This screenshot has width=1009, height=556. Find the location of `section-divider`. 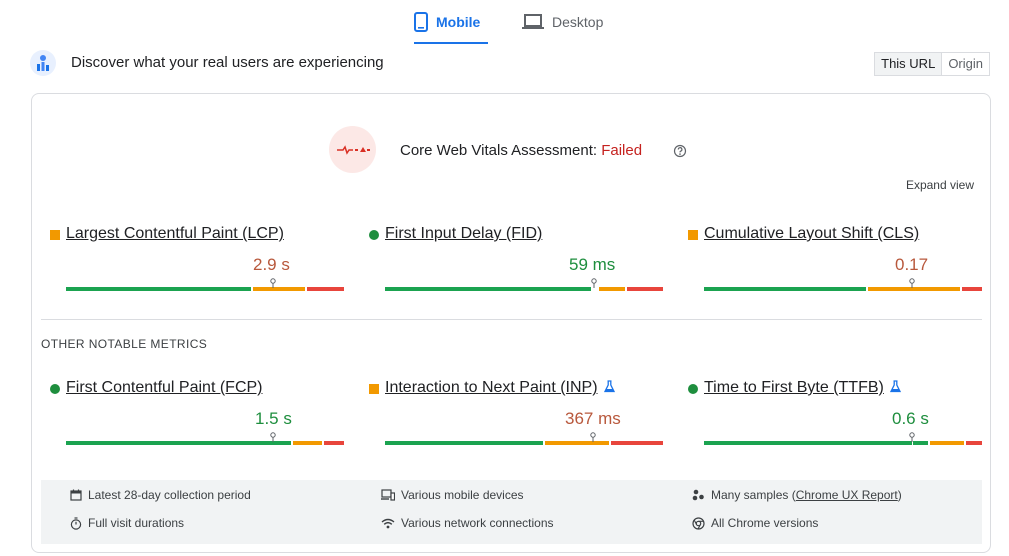

section-divider is located at coordinates (511, 319).